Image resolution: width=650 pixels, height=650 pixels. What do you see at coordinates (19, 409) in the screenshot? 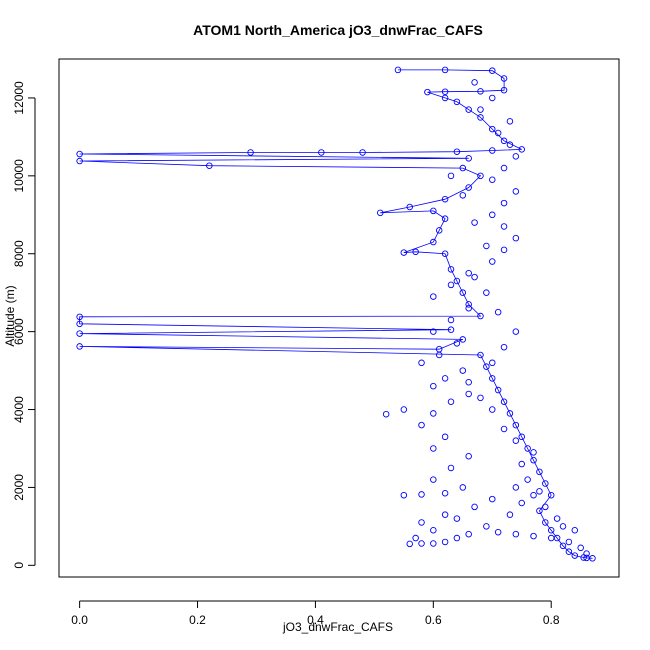
I see `y-tick-label: 4000` at bounding box center [19, 409].